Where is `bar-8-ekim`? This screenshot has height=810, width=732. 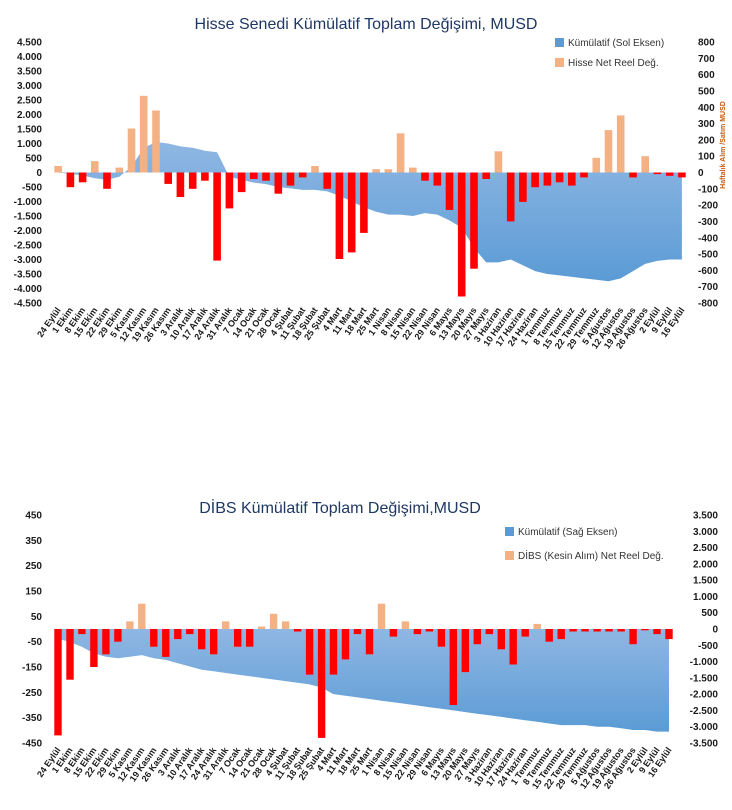 bar-8-ekim is located at coordinates (82, 177).